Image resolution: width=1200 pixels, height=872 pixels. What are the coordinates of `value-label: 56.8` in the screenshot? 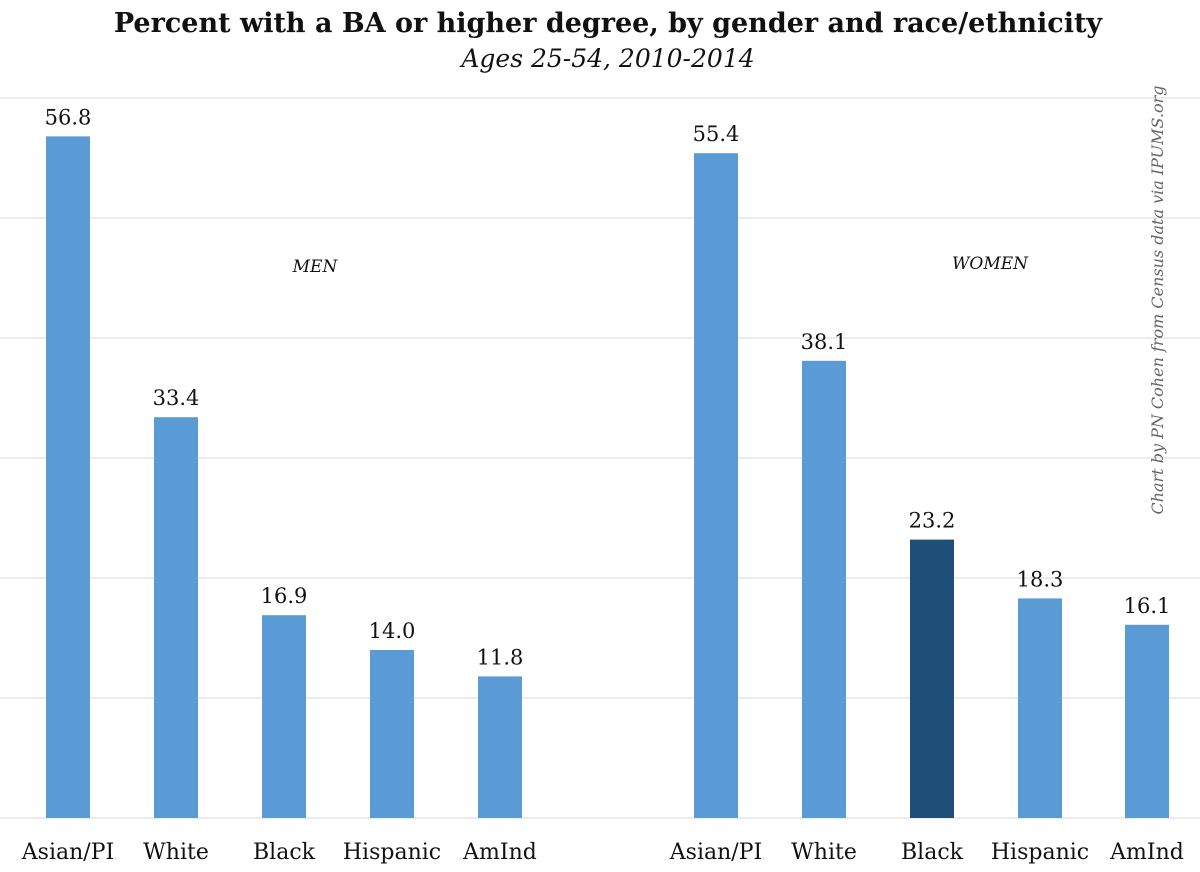 It's located at (68, 117).